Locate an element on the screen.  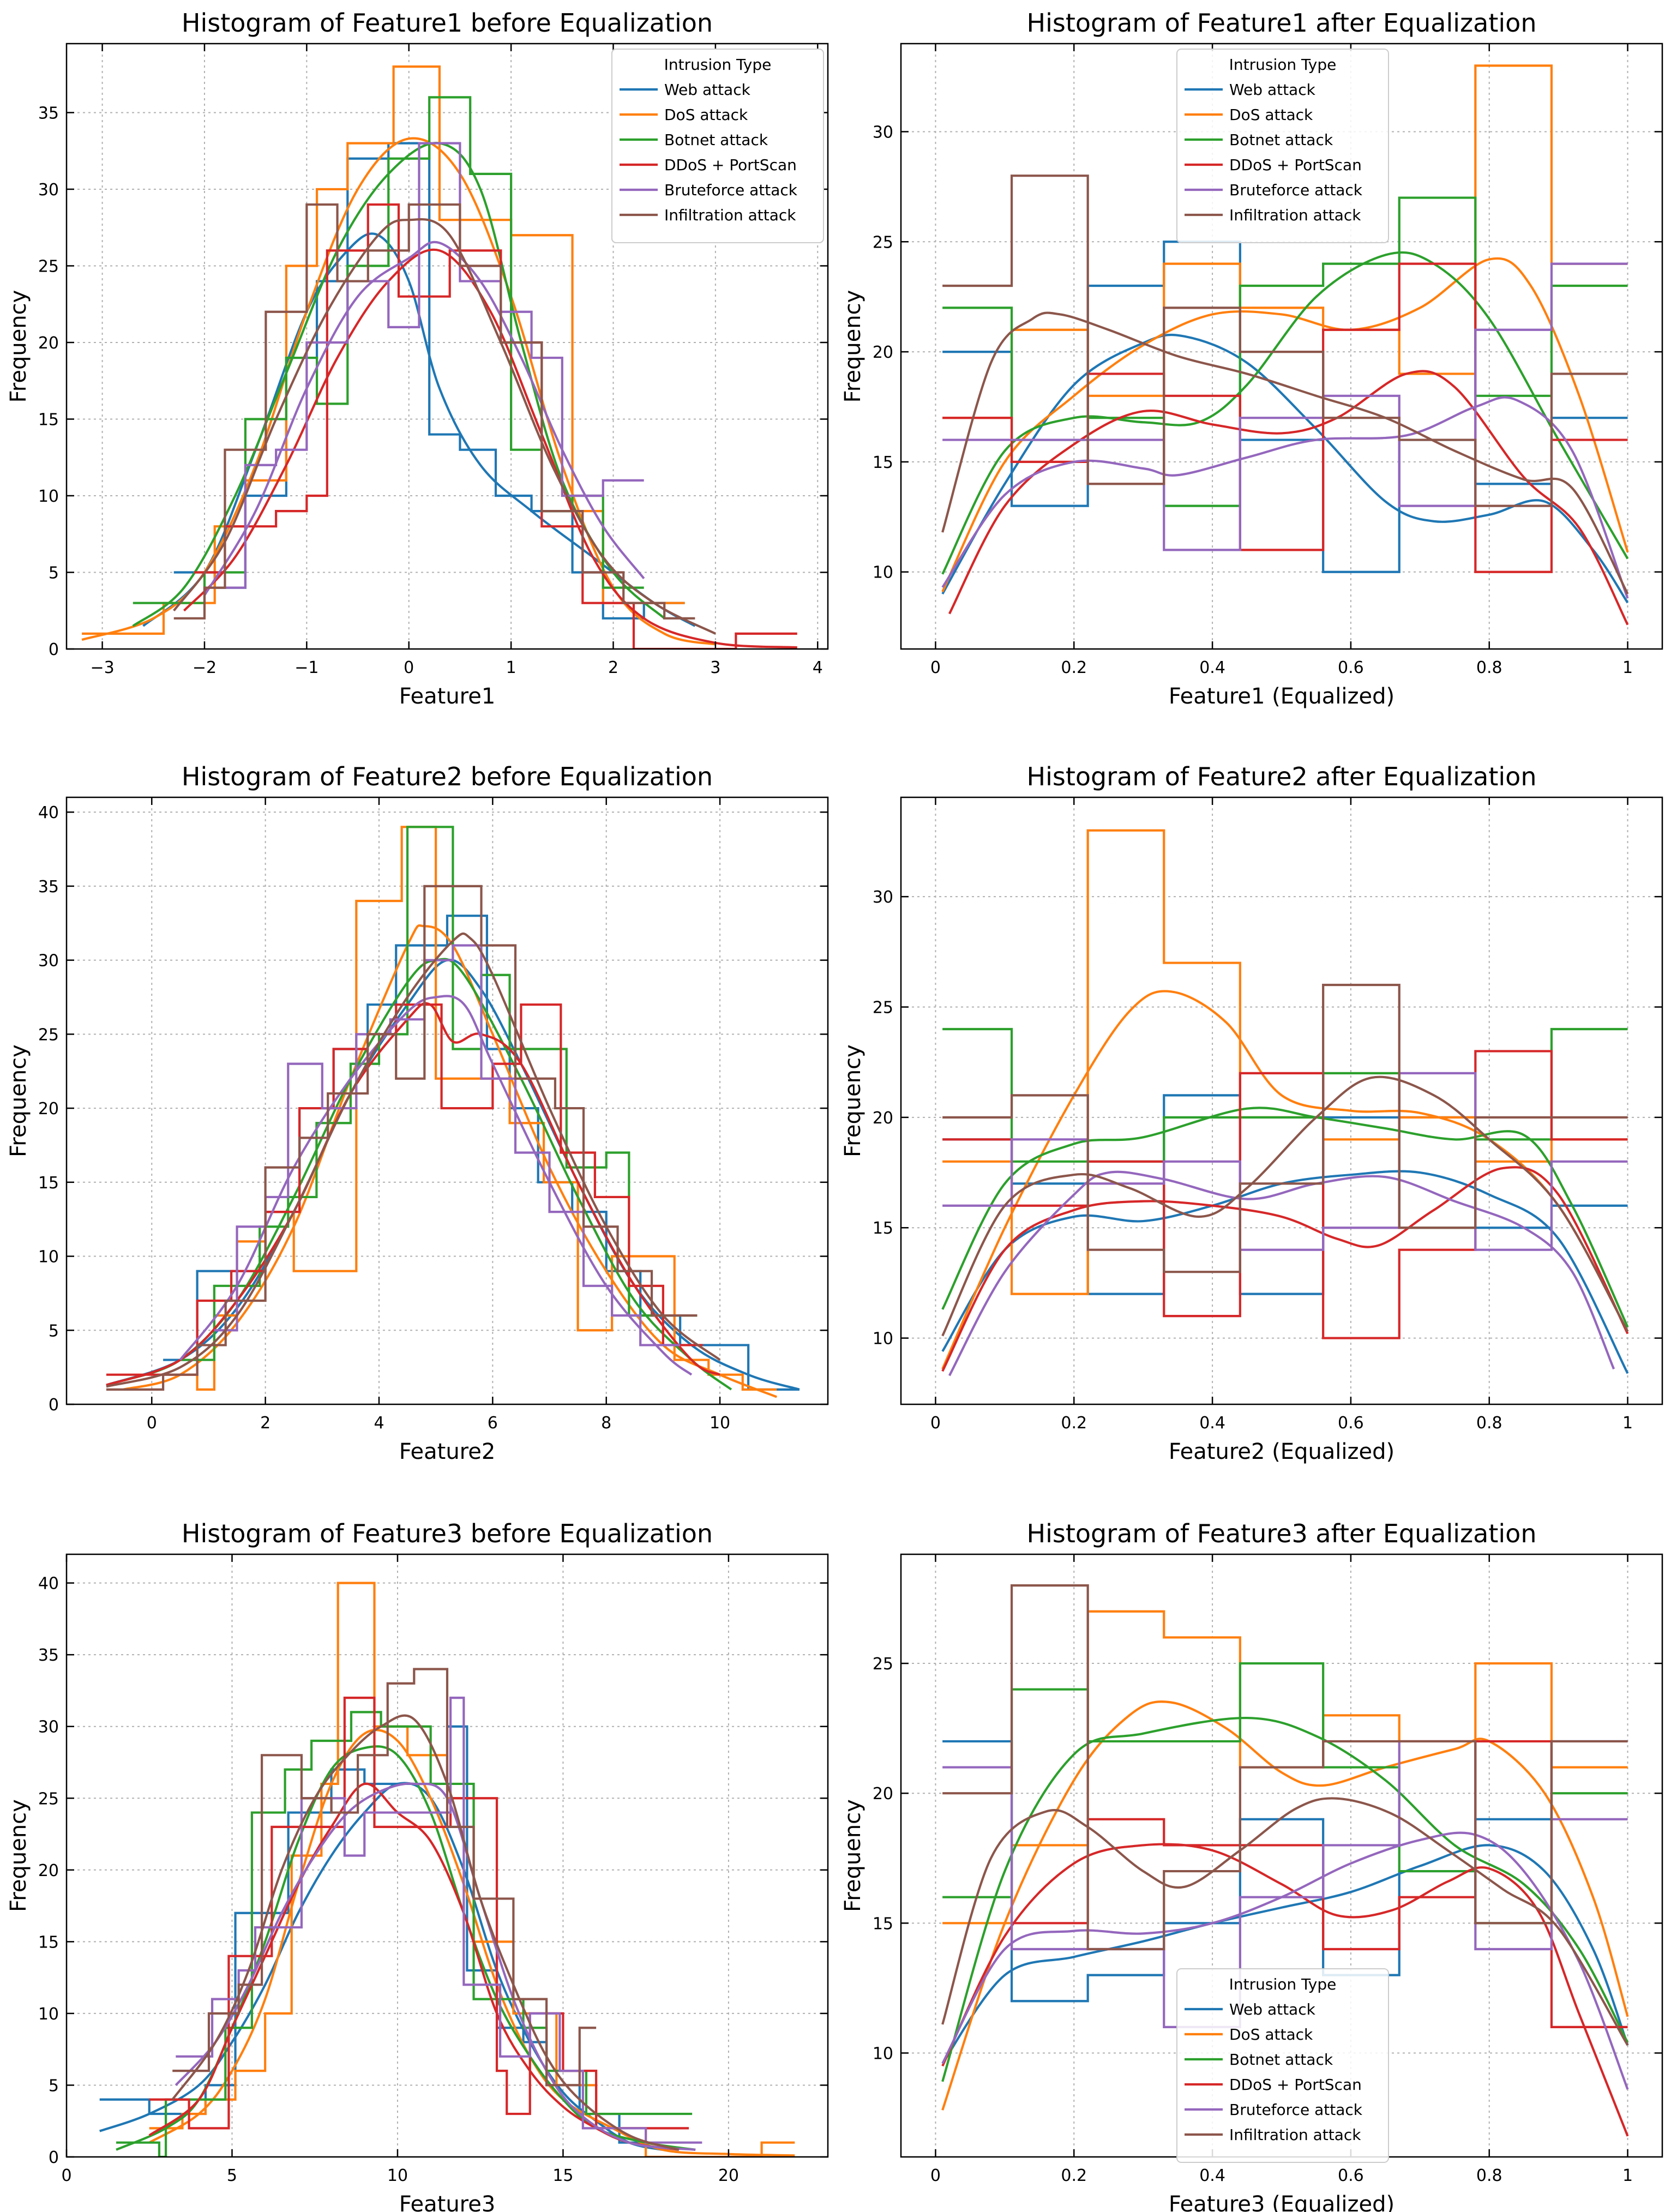
chart-title: Histogram of Feature1 after Equalization is located at coordinates (1282, 23).